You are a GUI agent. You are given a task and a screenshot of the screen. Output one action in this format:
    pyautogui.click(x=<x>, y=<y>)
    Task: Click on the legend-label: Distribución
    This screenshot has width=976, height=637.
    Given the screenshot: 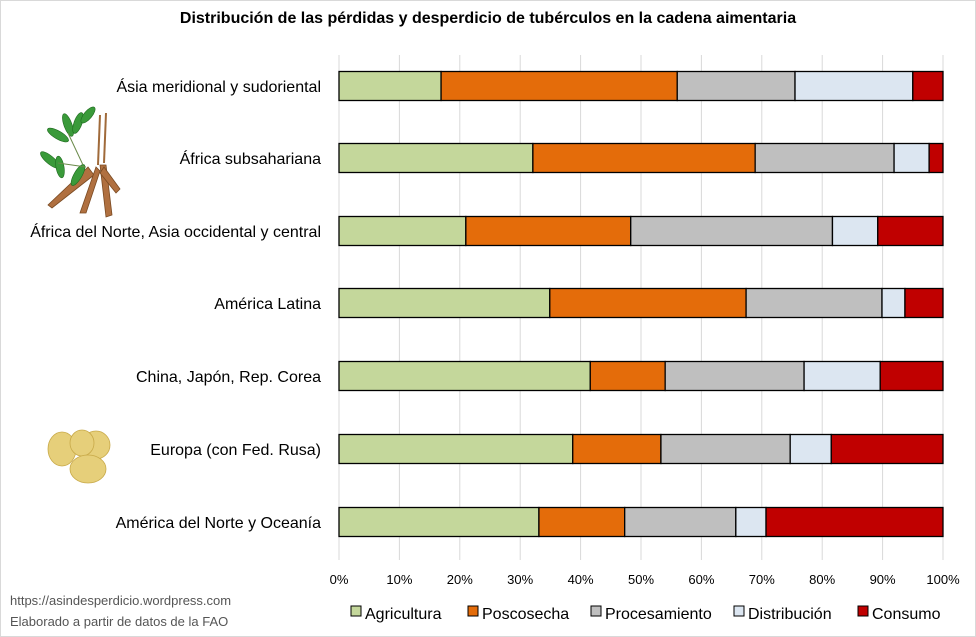 What is the action you would take?
    pyautogui.click(x=790, y=614)
    